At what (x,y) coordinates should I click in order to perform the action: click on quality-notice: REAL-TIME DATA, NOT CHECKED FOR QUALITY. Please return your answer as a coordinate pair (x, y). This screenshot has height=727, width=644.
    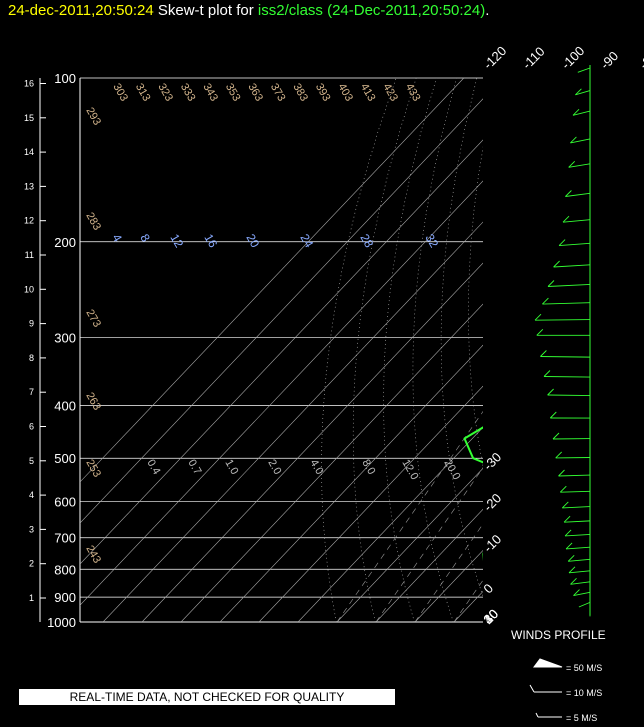
    Looking at the image, I should click on (207, 697).